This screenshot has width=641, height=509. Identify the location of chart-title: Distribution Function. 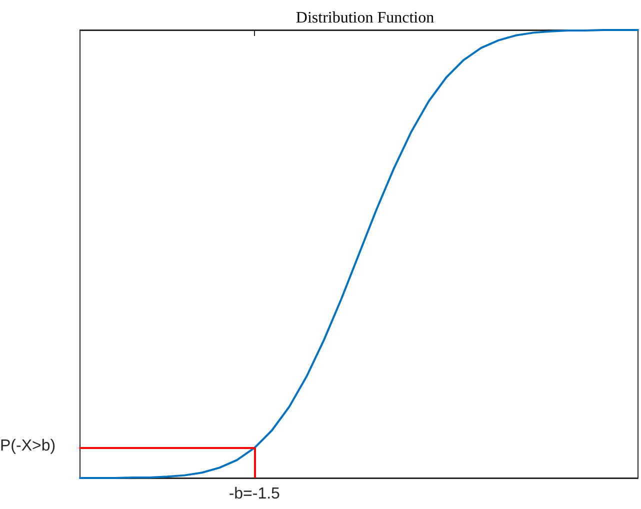
(365, 18).